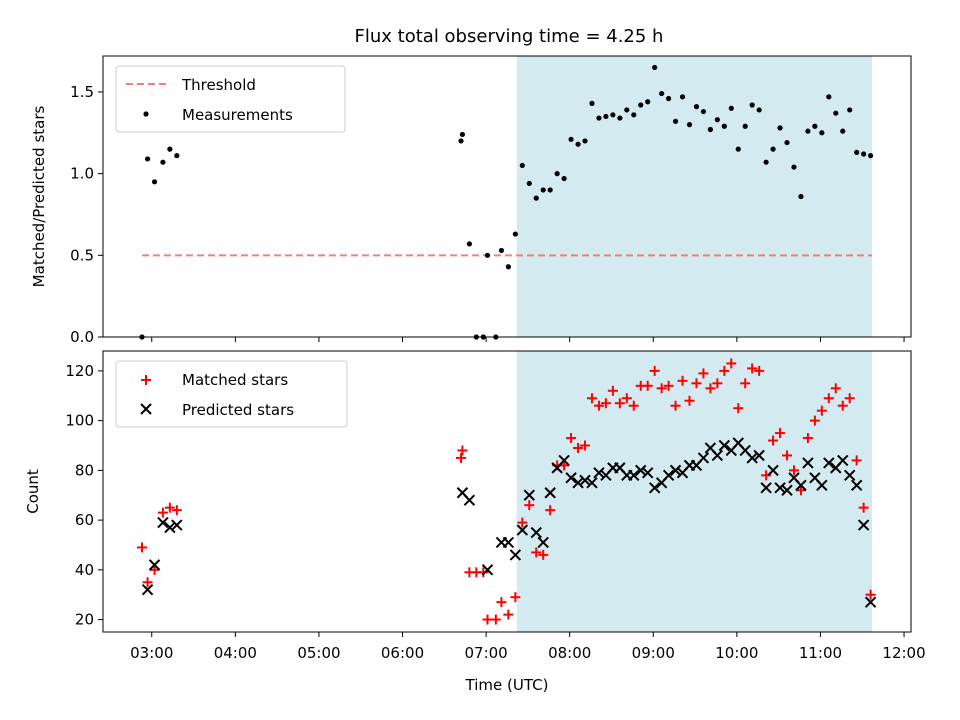 The image size is (960, 720). Describe the element at coordinates (903, 653) in the screenshot. I see `x-tick-label: 12:00` at that location.